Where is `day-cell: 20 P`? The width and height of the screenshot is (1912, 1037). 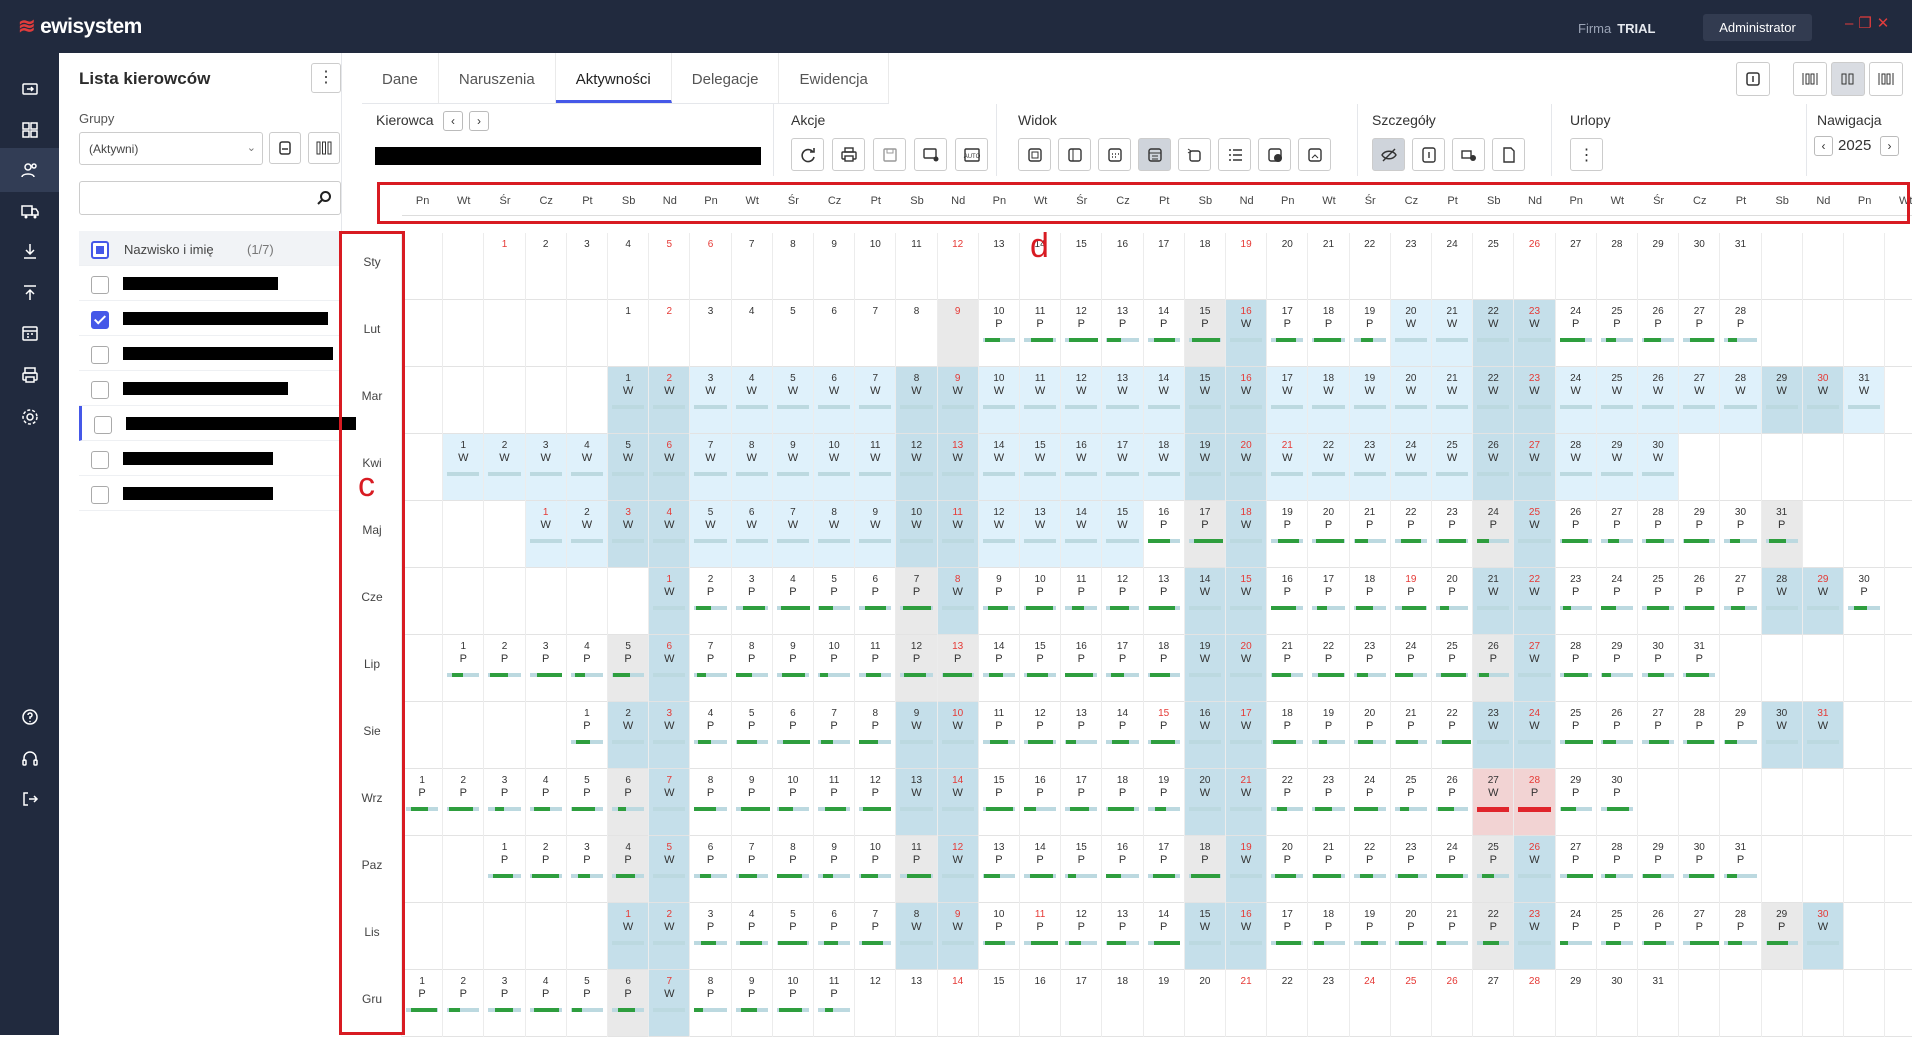 day-cell: 20 P is located at coordinates (1369, 735).